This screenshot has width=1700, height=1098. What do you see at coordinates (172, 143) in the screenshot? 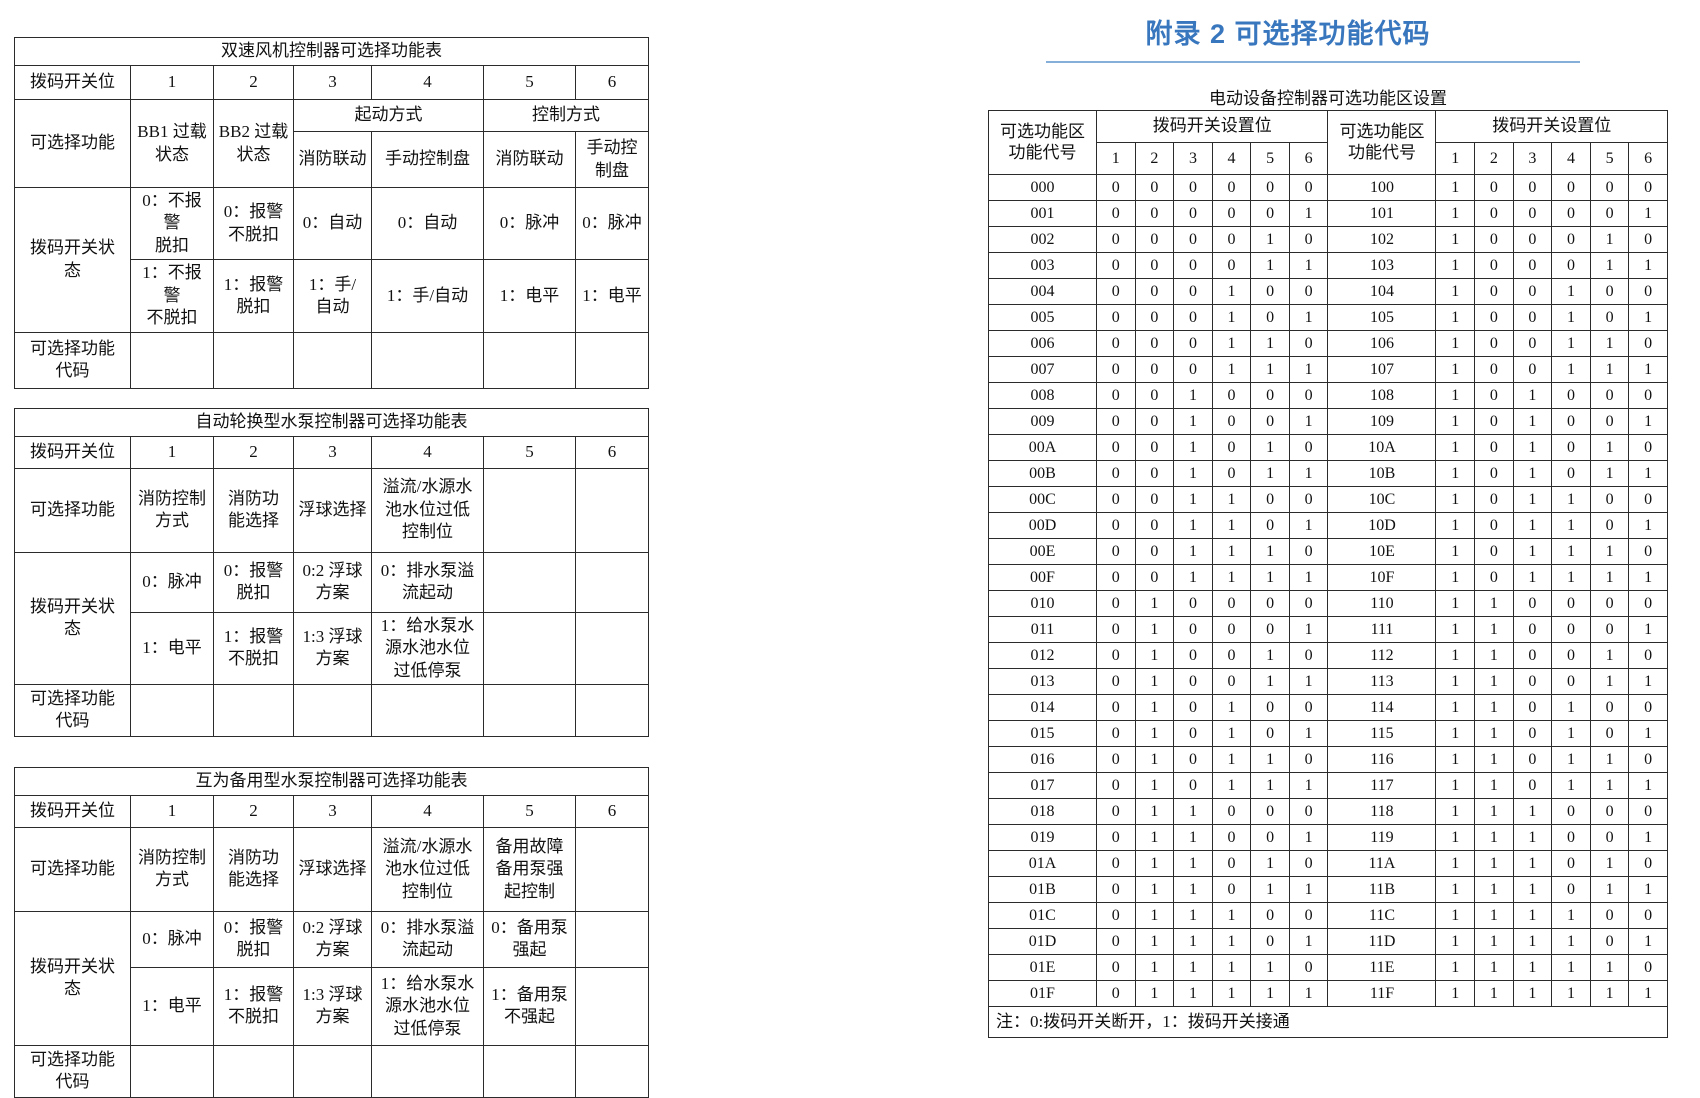
I see `function-cell: BB1 过载 状态` at bounding box center [172, 143].